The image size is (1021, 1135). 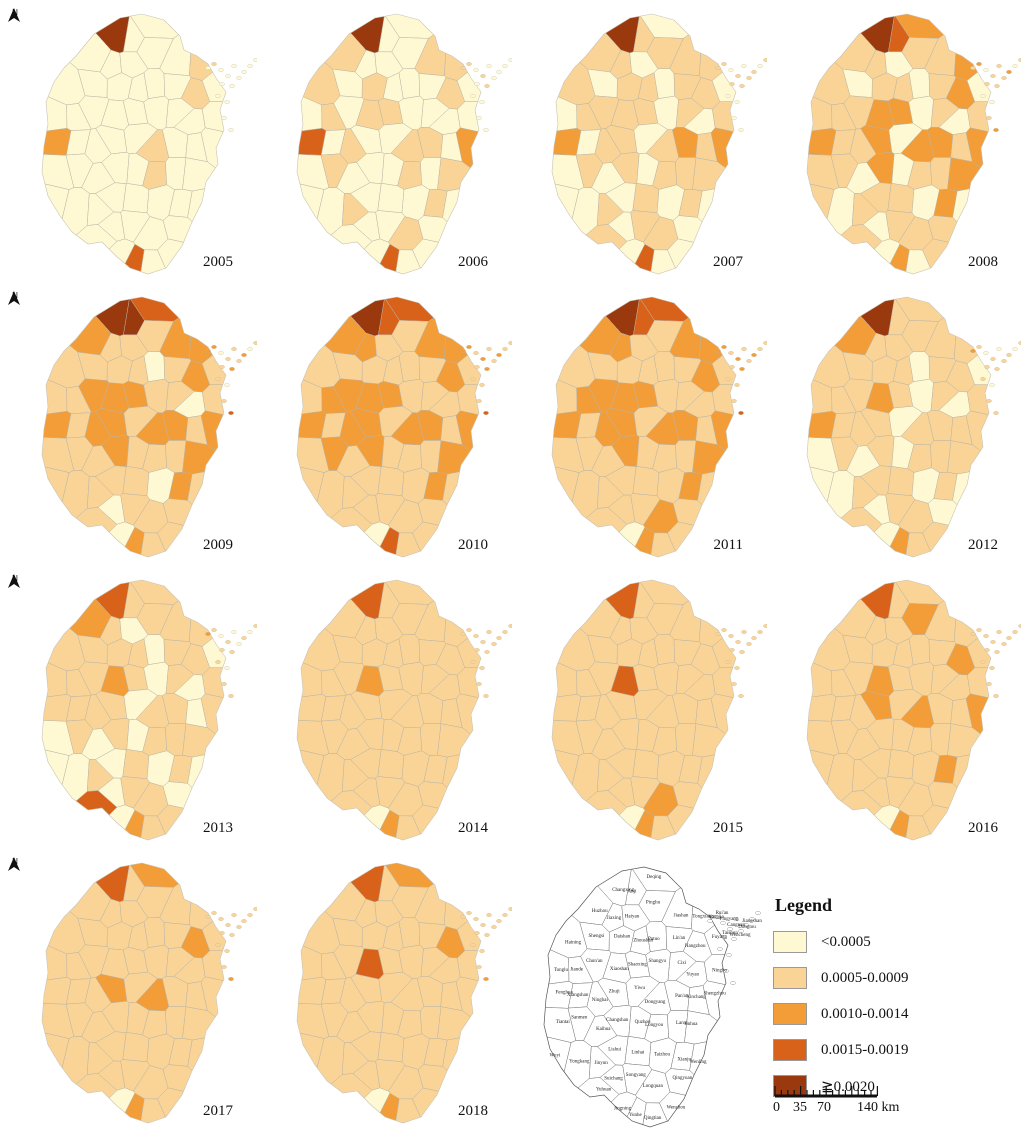 What do you see at coordinates (654, 1025) in the screenshot?
I see `reference-county-label: Longyou` at bounding box center [654, 1025].